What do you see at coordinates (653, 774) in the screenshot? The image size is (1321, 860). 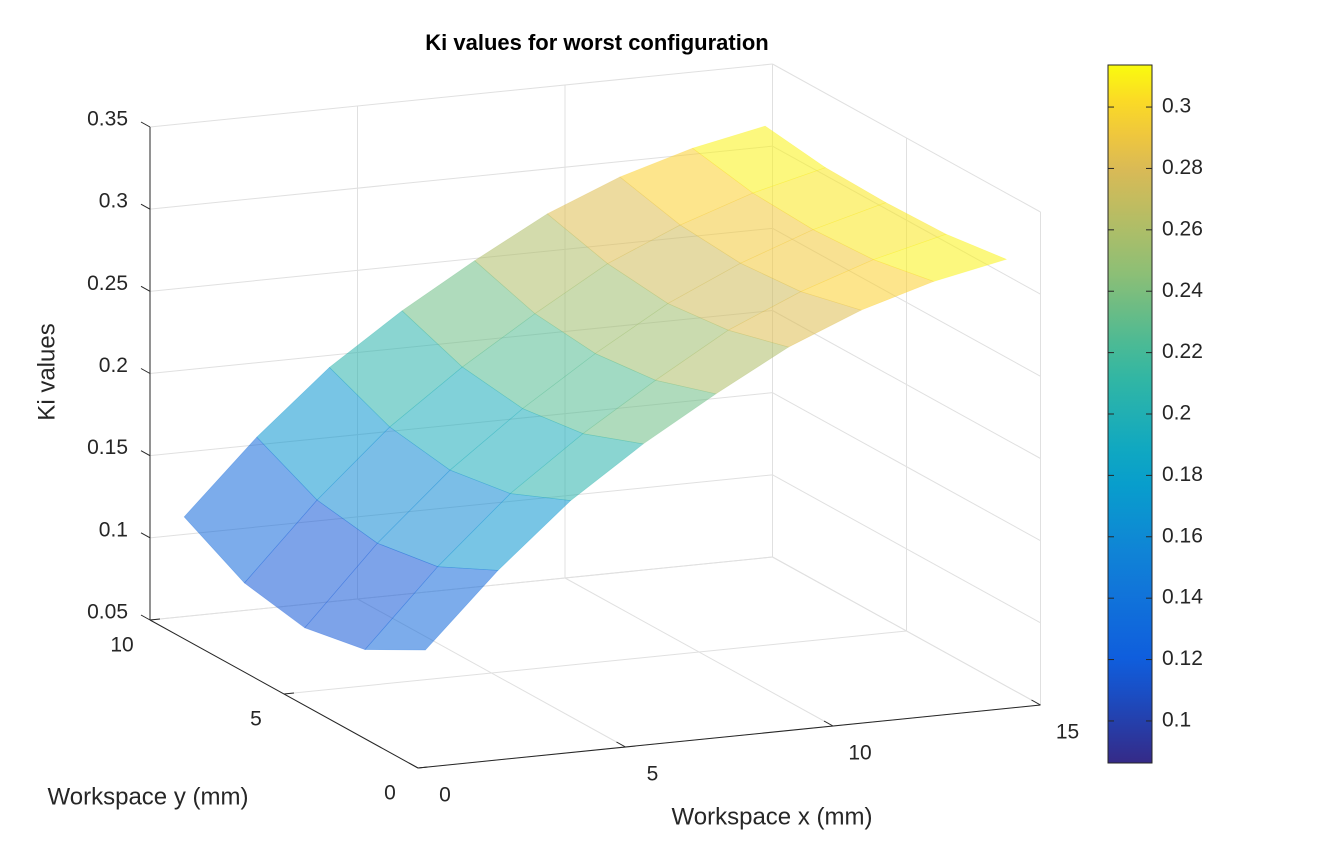 I see `x-tick-label: 5` at bounding box center [653, 774].